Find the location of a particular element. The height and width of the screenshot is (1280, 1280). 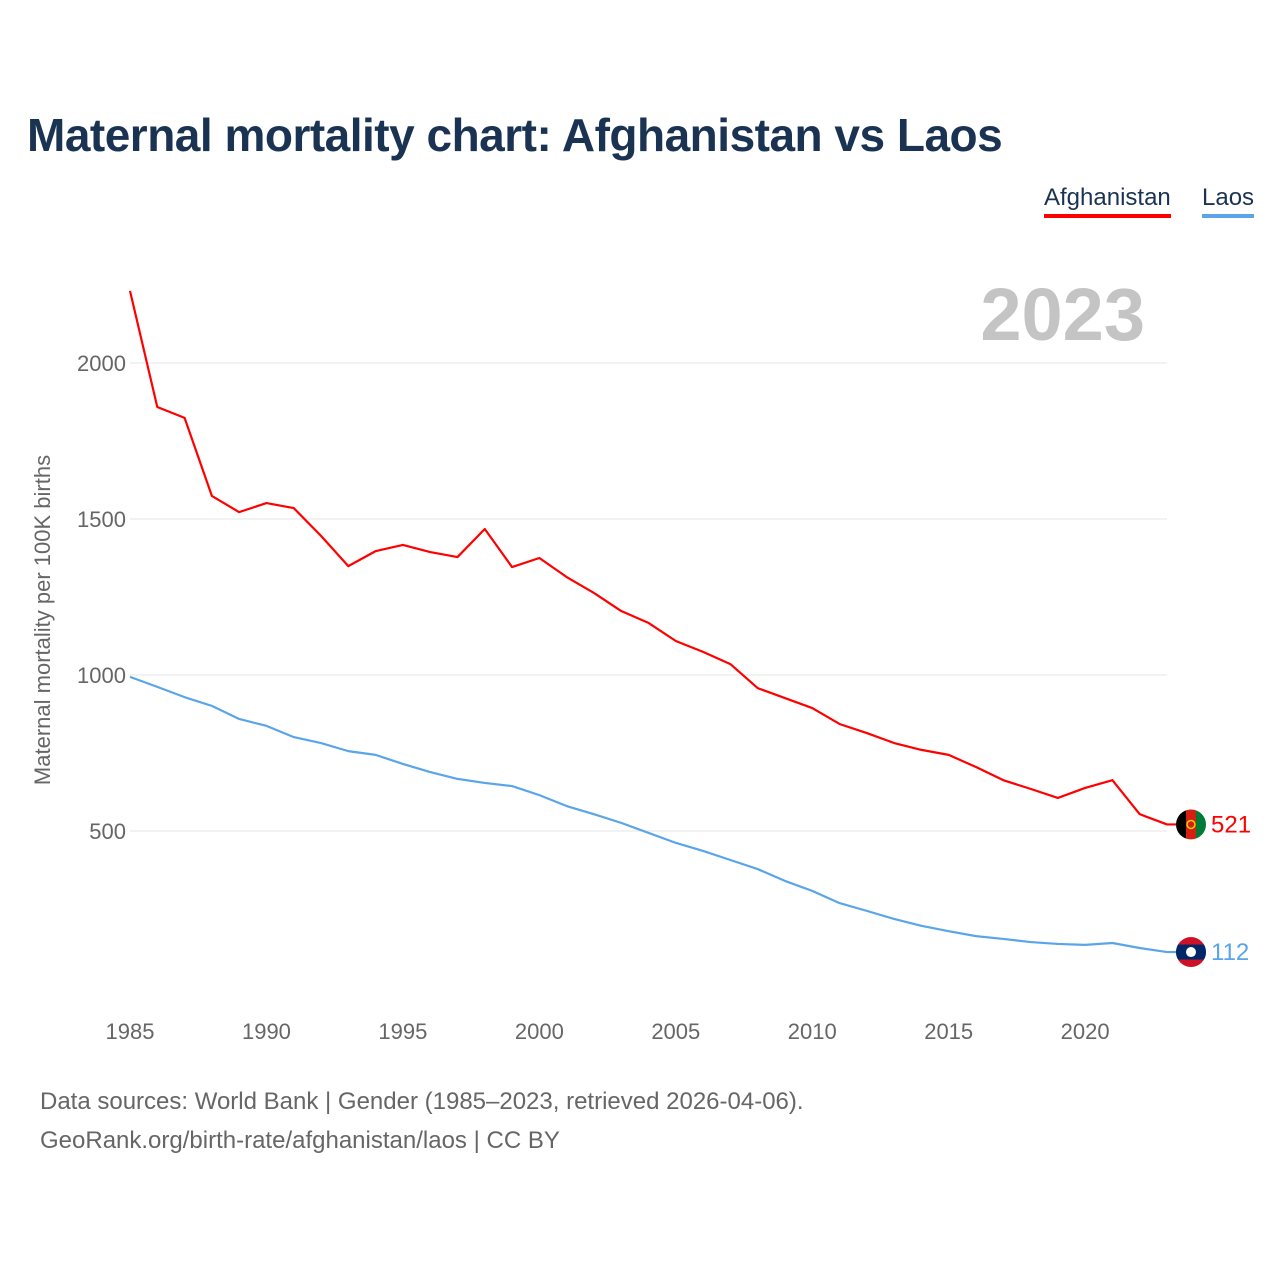

x-tick-label: 1985 is located at coordinates (130, 1031).